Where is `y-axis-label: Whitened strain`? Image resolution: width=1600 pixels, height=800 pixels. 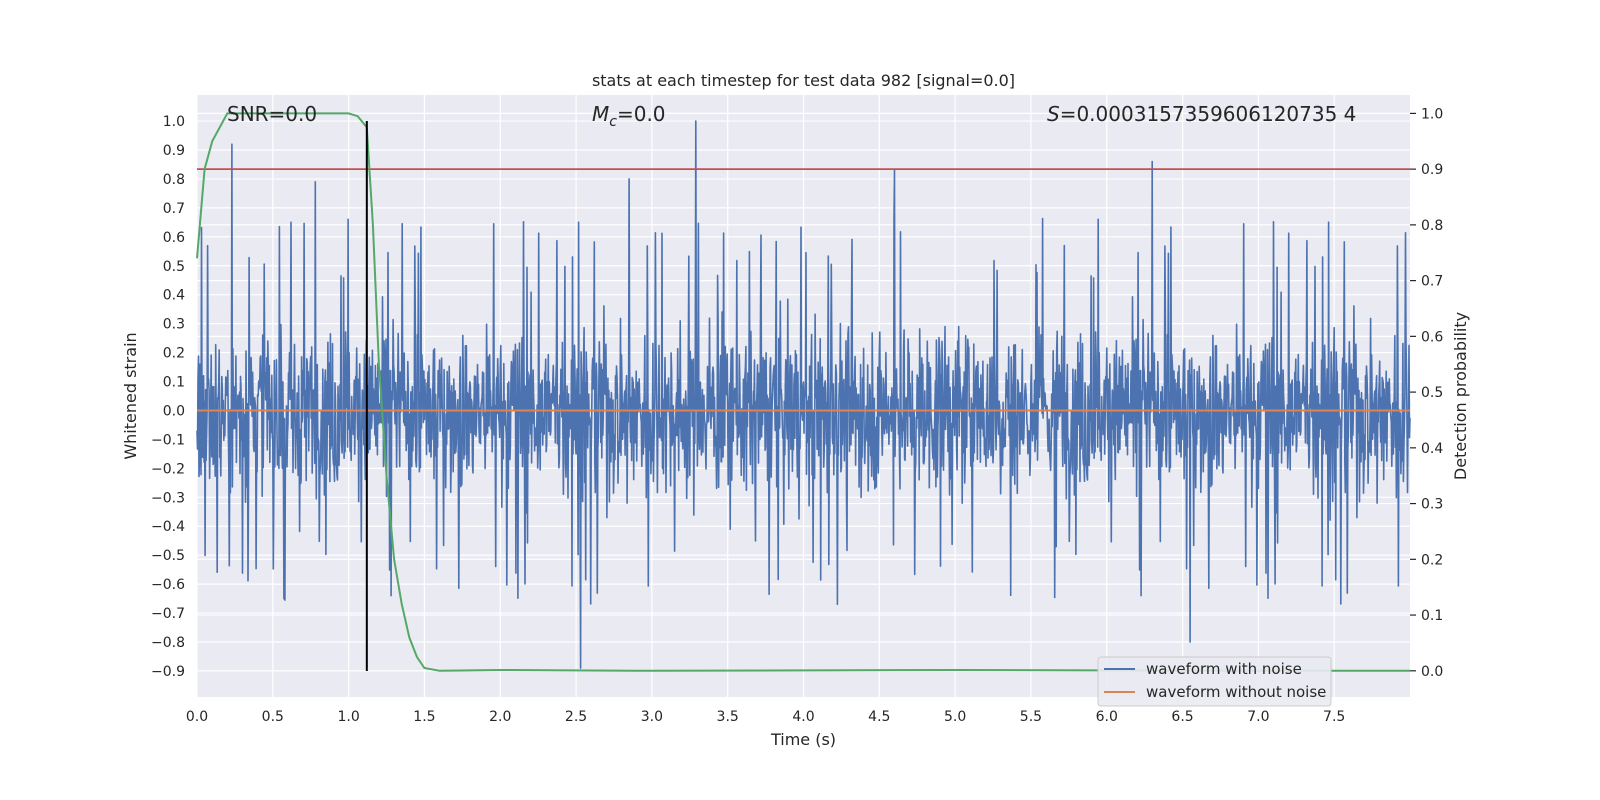 y-axis-label: Whitened strain is located at coordinates (130, 395).